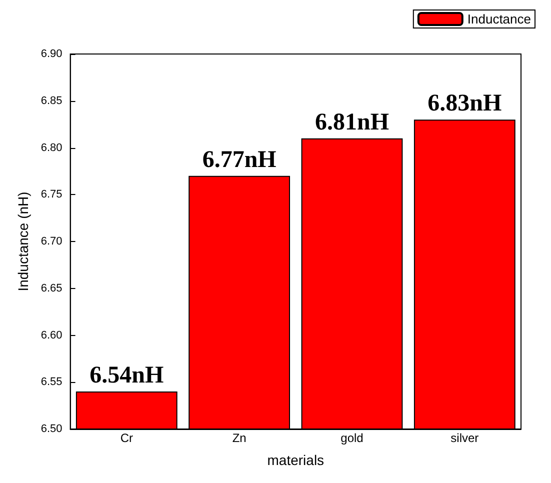  What do you see at coordinates (352, 122) in the screenshot?
I see `data-label: 6.81nH` at bounding box center [352, 122].